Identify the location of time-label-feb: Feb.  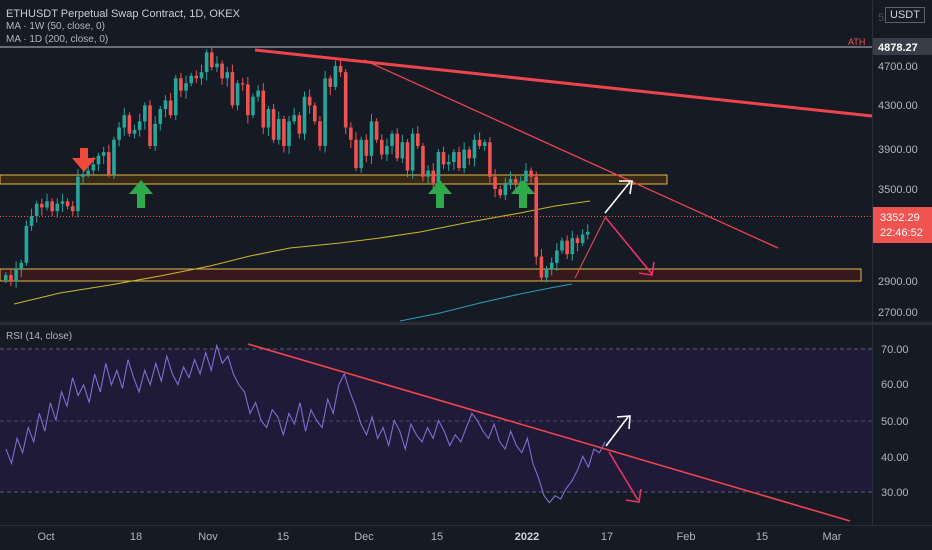
(686, 537).